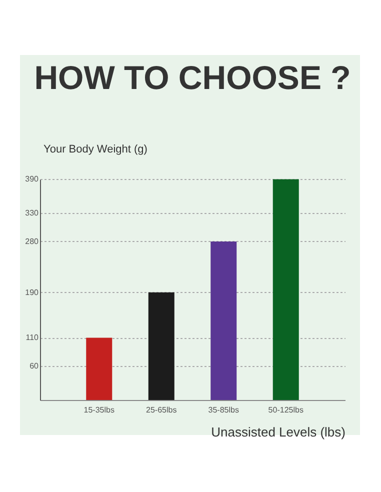 The image size is (381, 492). What do you see at coordinates (99, 410) in the screenshot?
I see `x-tick-label: 15-35lbs` at bounding box center [99, 410].